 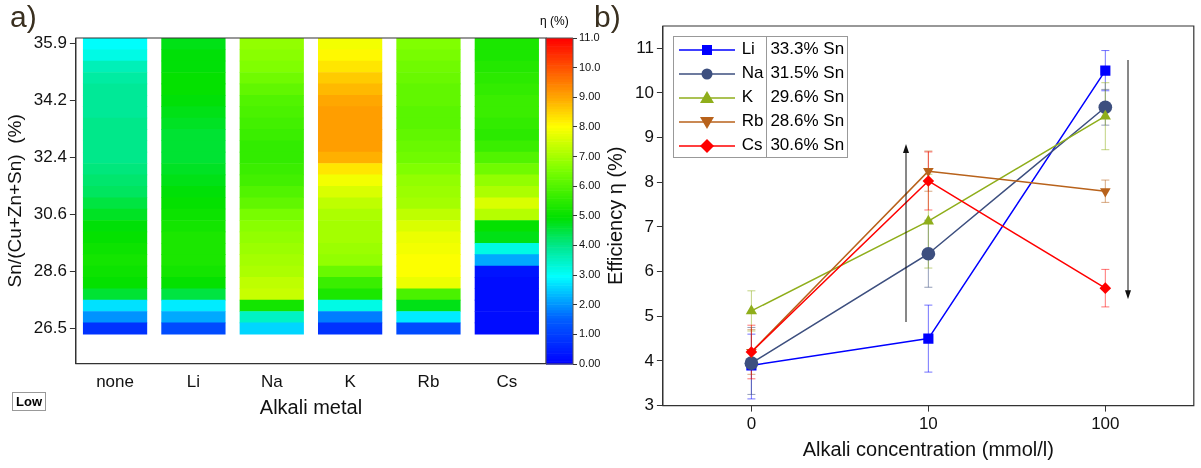 I want to click on y-tick-label: 6, so click(x=649, y=271).